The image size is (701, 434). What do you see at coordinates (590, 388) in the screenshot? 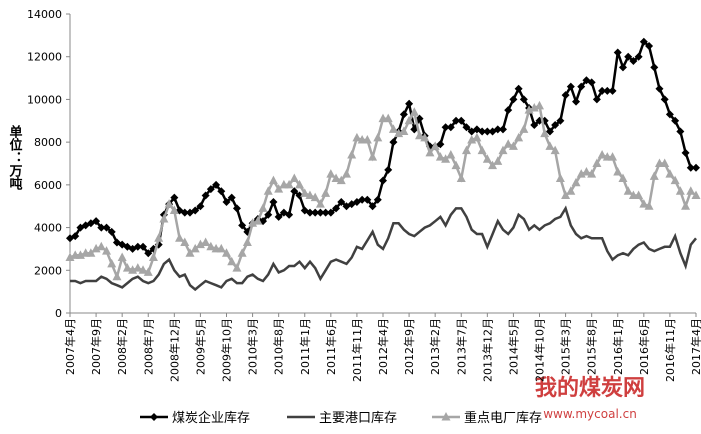
I see `watermark-title: 我的煤炭网` at bounding box center [590, 388].